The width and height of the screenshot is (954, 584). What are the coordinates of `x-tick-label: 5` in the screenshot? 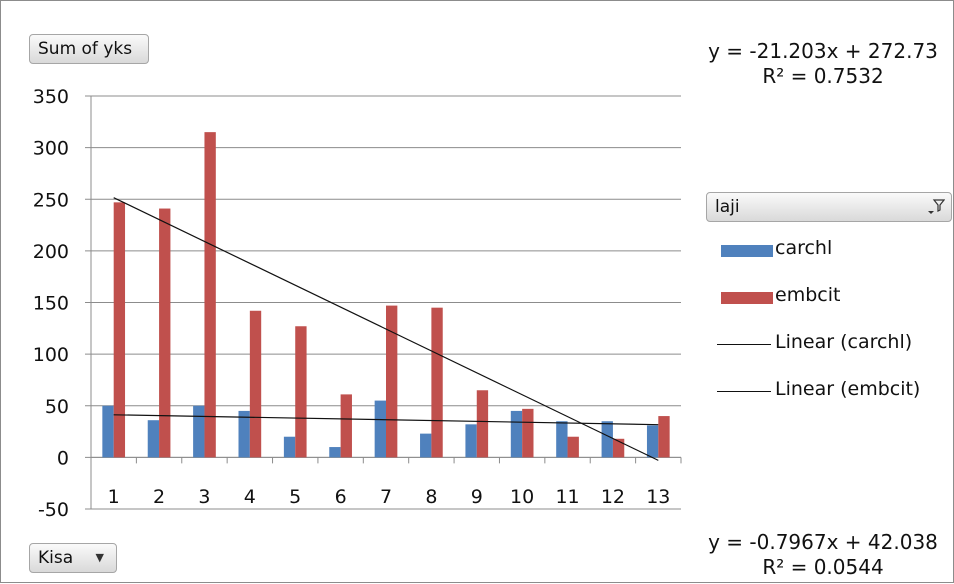 It's located at (295, 497).